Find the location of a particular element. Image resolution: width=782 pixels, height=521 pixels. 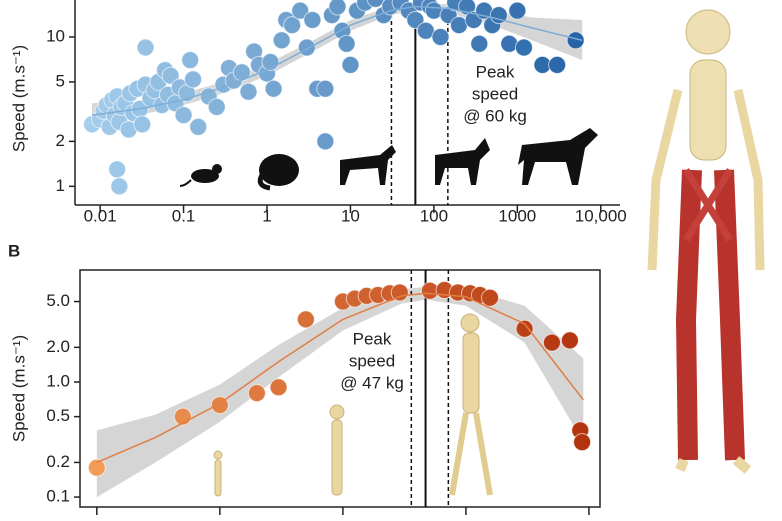

x-tick-label: 100 is located at coordinates (434, 215).